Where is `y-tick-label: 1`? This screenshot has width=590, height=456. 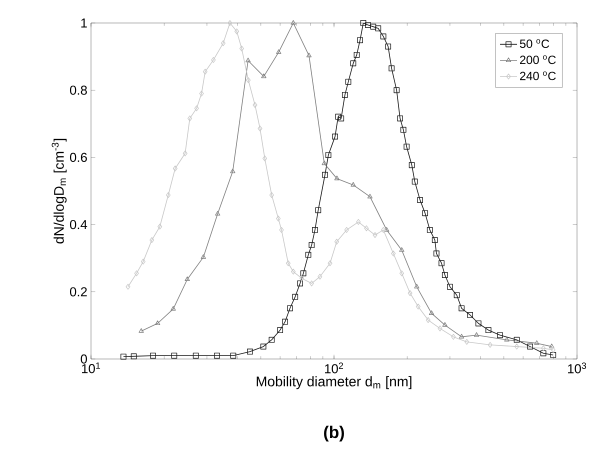
y-tick-label: 1 is located at coordinates (84, 23).